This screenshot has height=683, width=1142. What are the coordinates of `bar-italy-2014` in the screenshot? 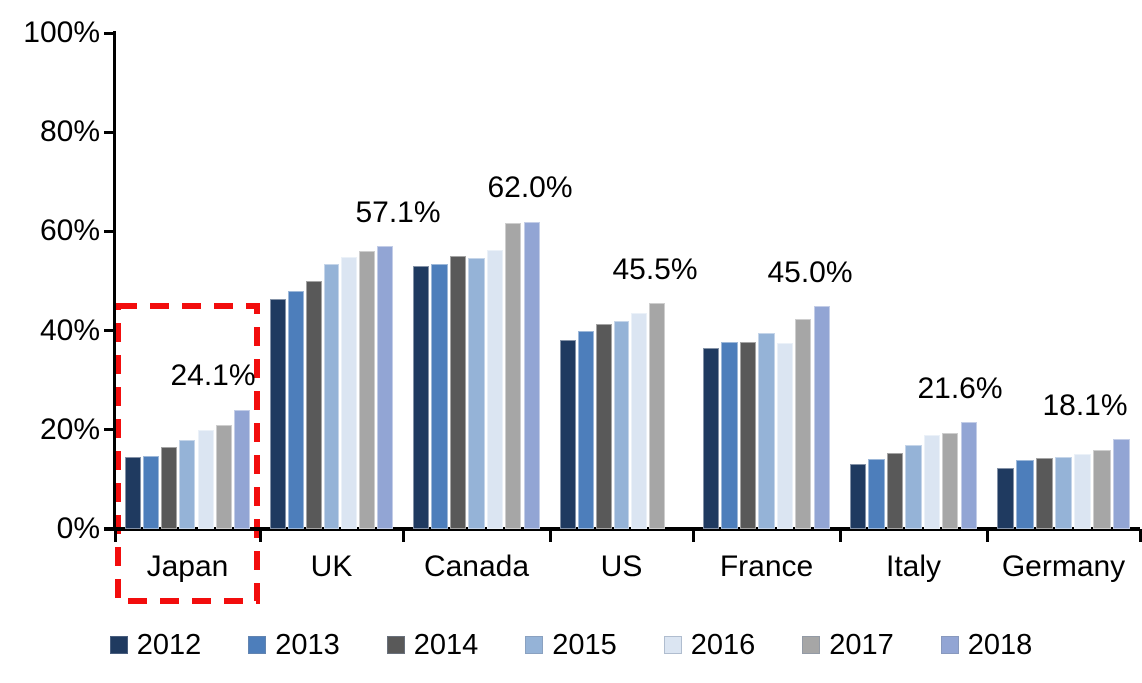 It's located at (895, 491).